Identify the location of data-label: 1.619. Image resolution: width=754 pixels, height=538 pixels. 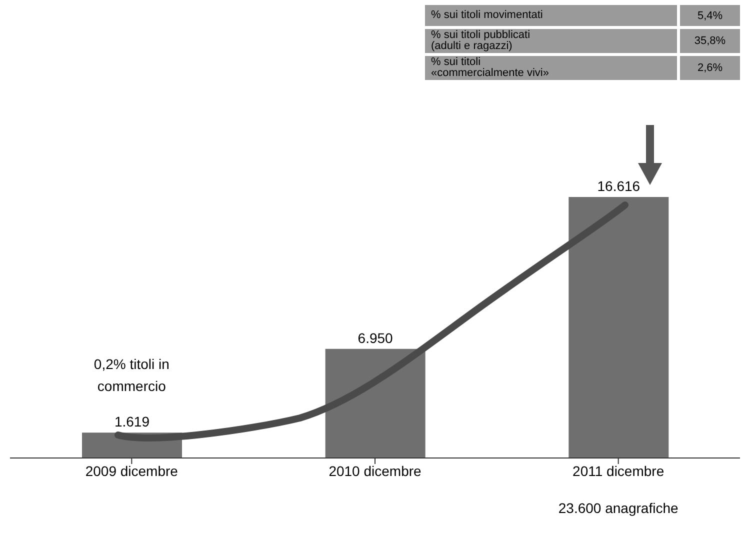
(132, 422).